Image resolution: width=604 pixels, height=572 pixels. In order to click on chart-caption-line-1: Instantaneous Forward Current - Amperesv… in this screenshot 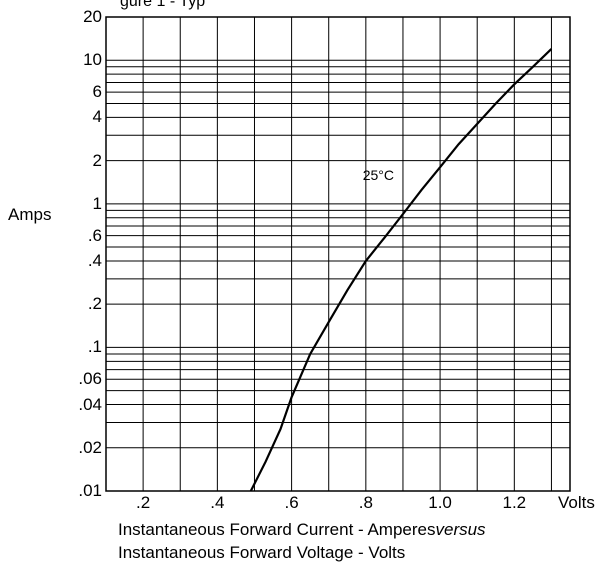, I will do `click(302, 530)`.